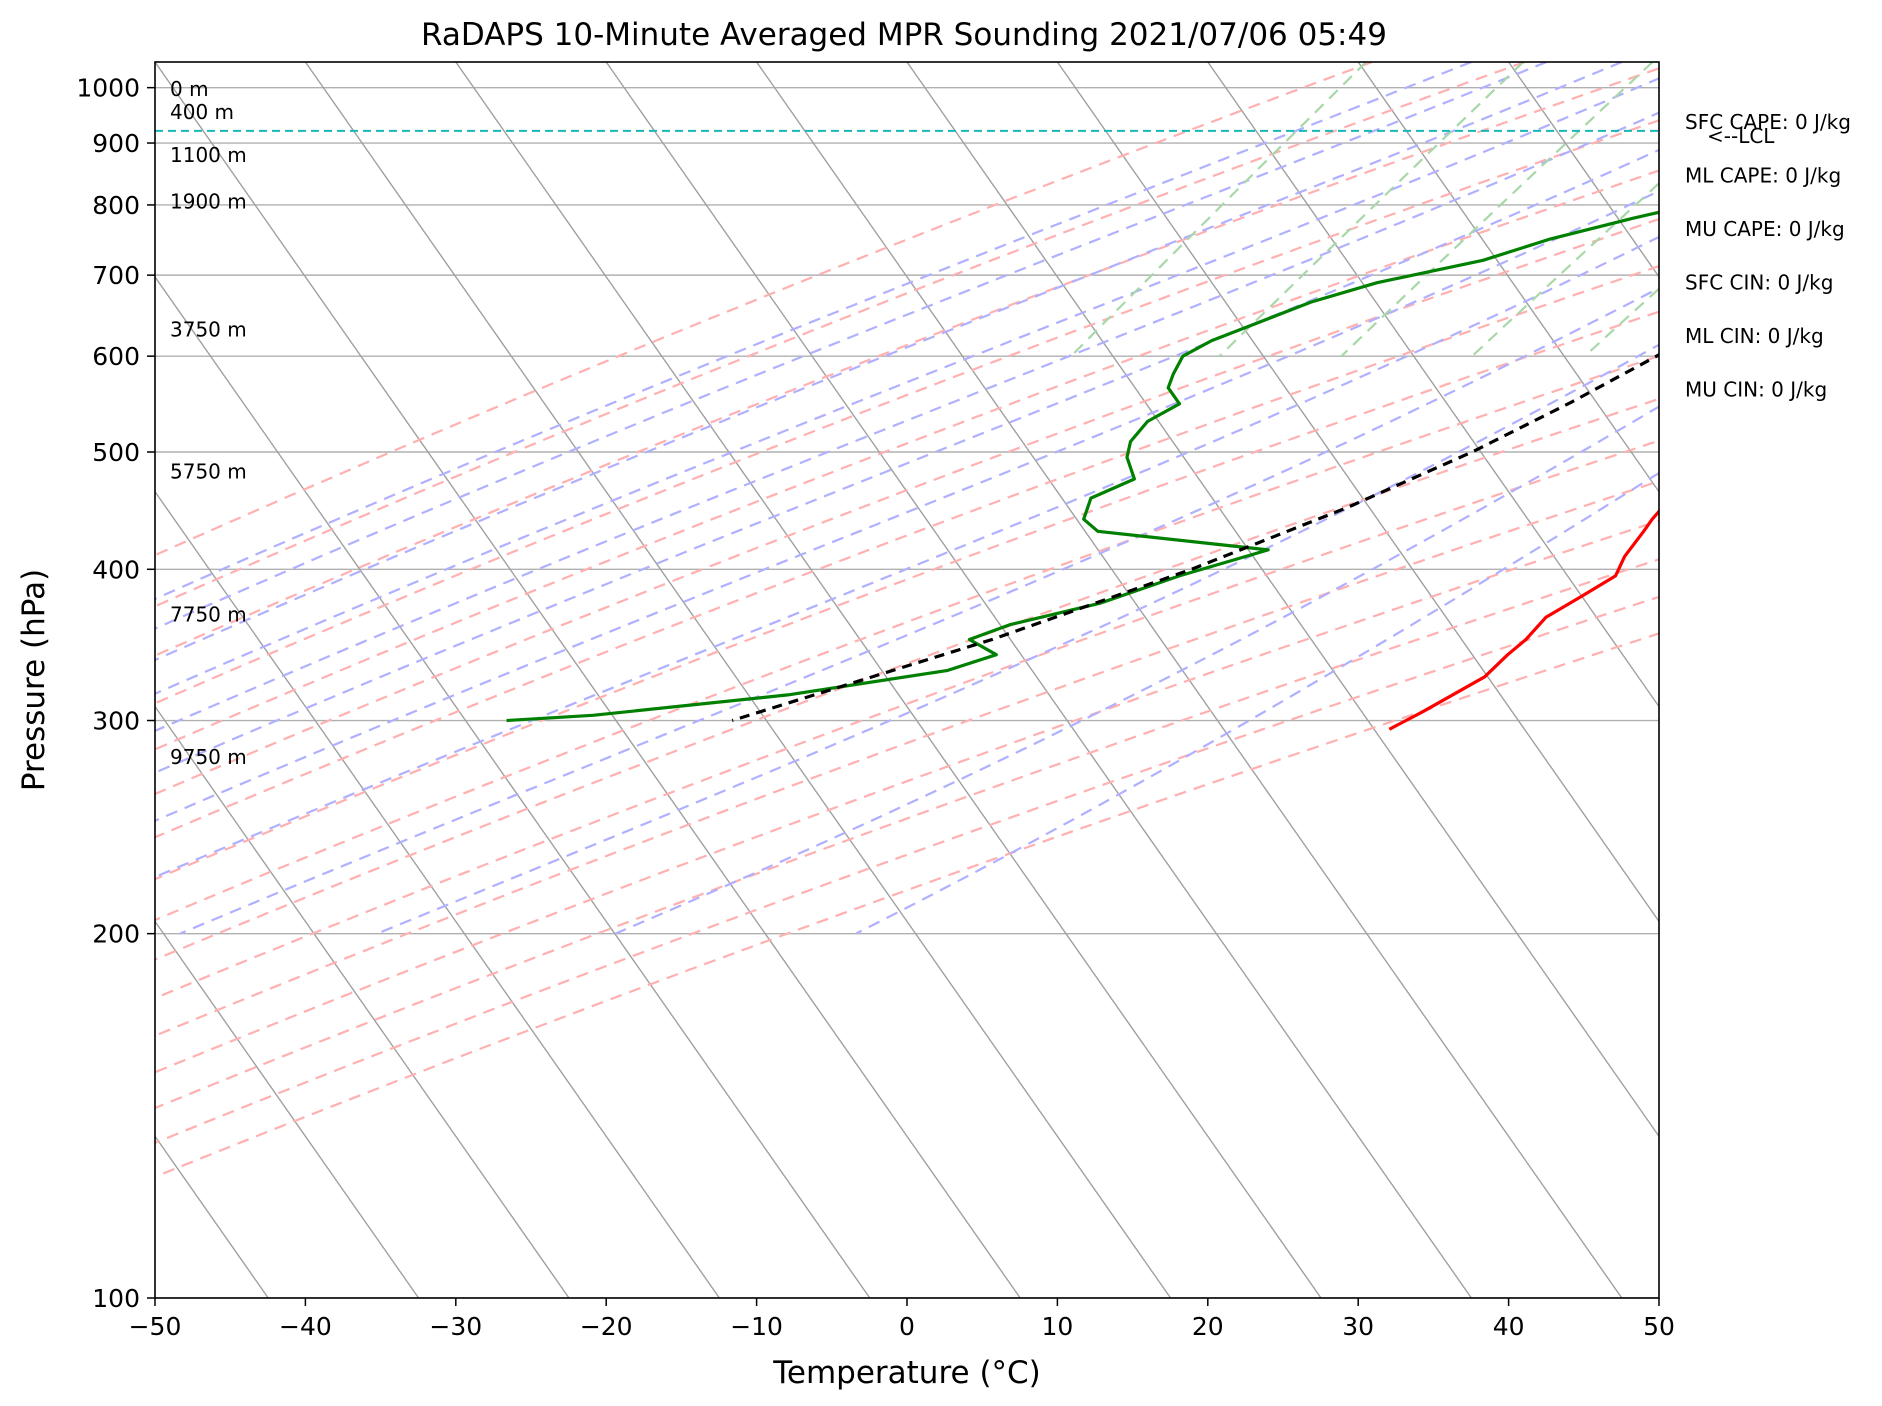 This screenshot has width=1882, height=1406. Describe the element at coordinates (1756, 390) in the screenshot. I see `stability-index-text: MU CIN: 0 J/kg` at that location.